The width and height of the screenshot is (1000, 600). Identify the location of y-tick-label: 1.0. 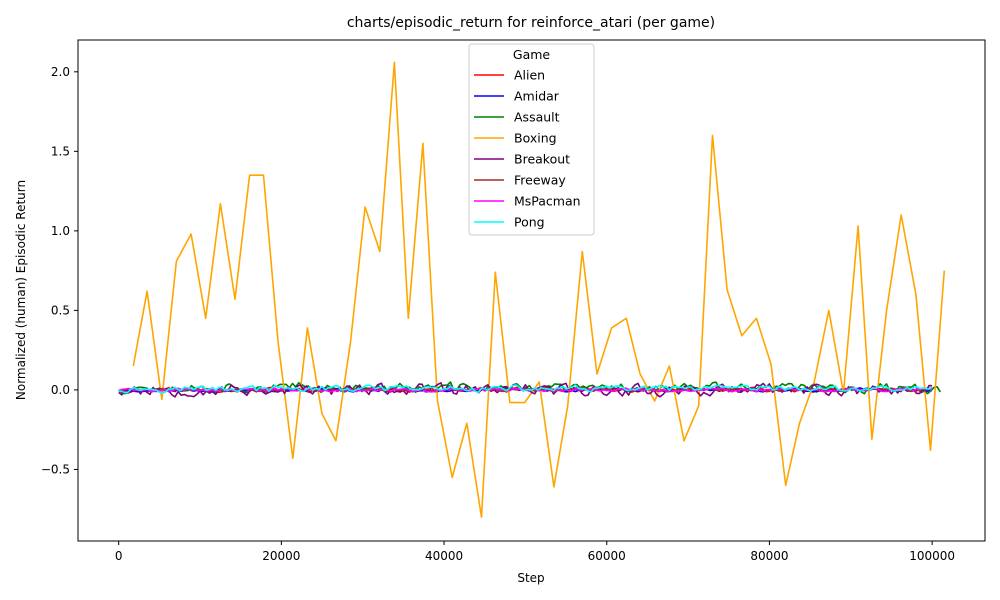
(60, 231).